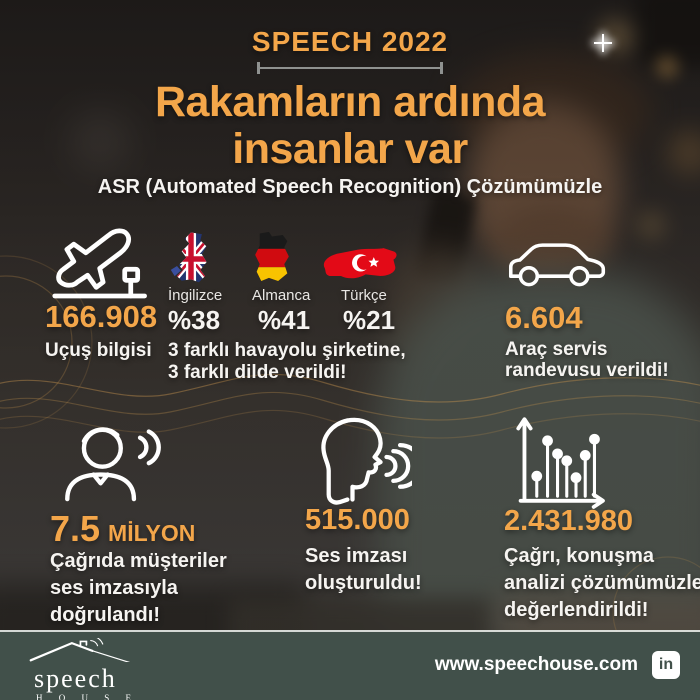 The width and height of the screenshot is (700, 700). Describe the element at coordinates (357, 520) in the screenshot. I see `voice-signatures-value: 515.000` at that location.